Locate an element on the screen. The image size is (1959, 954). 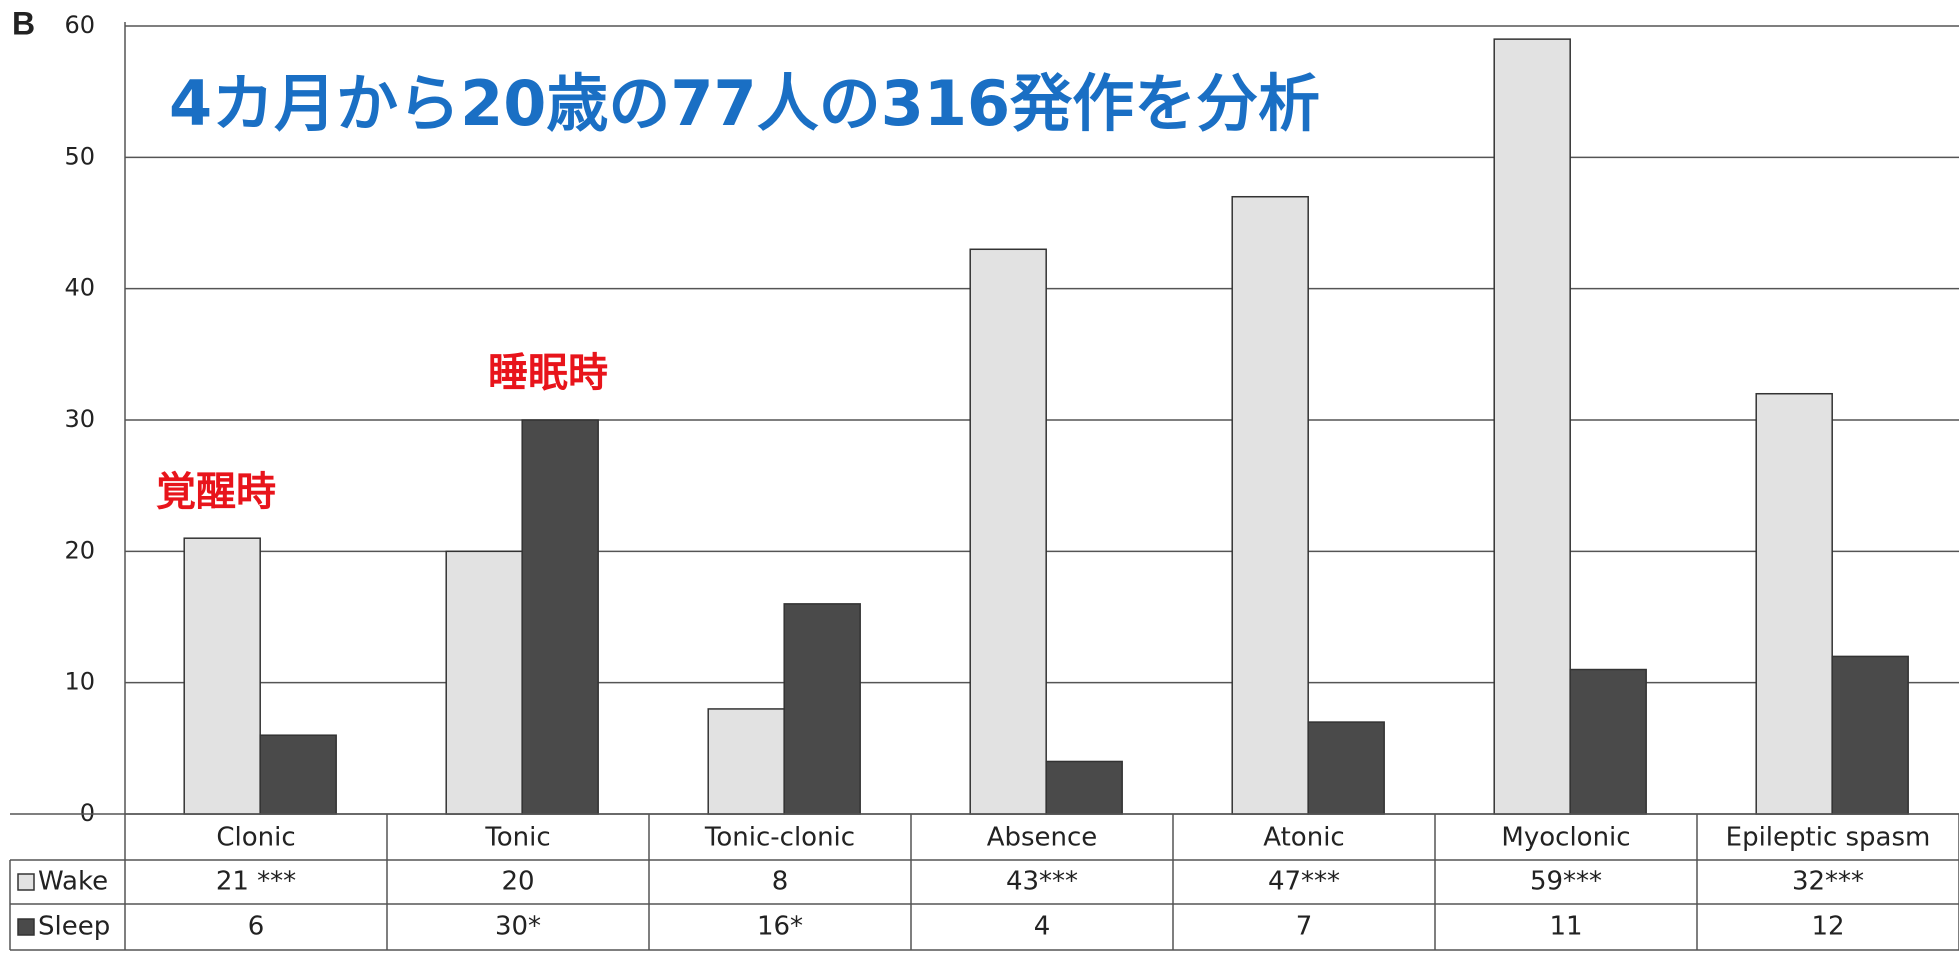
x-tick-label: Clonic is located at coordinates (255, 838).